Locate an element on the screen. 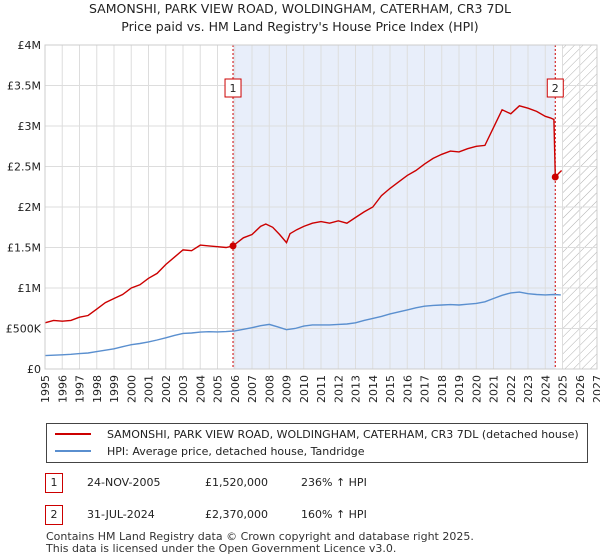 The image size is (600, 560). x-tick-label: 2011 is located at coordinates (321, 389).